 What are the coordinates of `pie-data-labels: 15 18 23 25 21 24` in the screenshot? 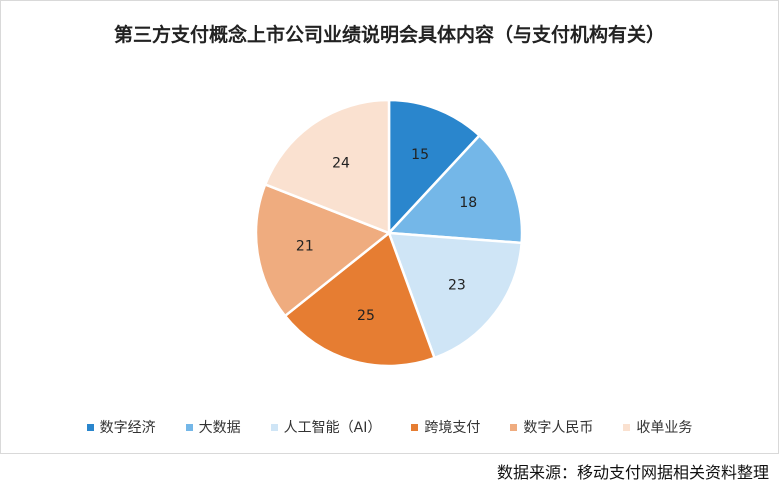 It's located at (386, 235).